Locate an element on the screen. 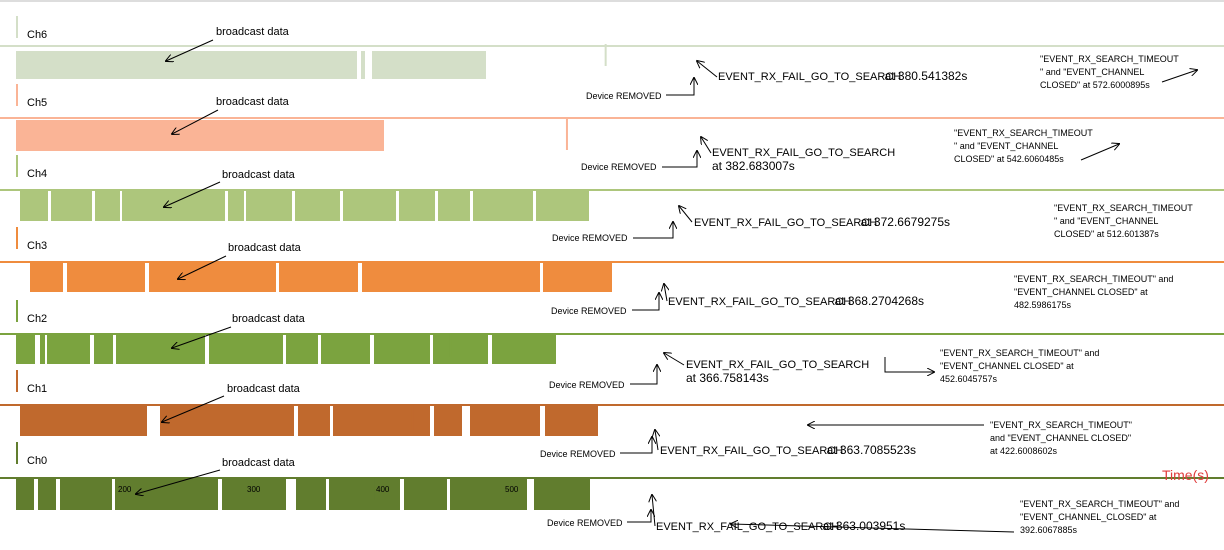 This screenshot has height=550, width=1224. timeout-label-line: "EVENT_CHANNEL CLOSED" at is located at coordinates (1007, 366).